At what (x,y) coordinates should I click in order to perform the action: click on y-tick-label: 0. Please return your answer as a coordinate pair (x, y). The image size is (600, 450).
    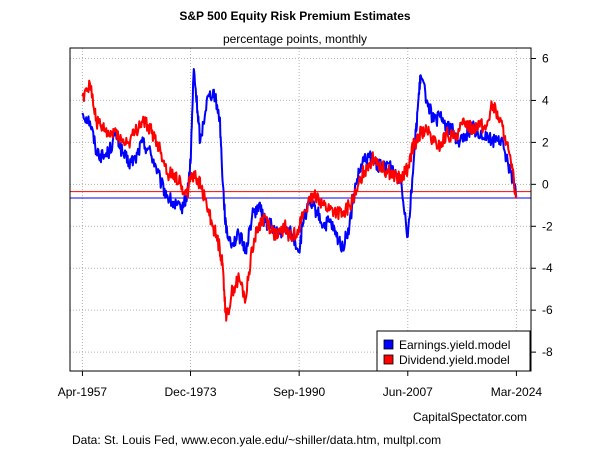
    Looking at the image, I should click on (545, 184).